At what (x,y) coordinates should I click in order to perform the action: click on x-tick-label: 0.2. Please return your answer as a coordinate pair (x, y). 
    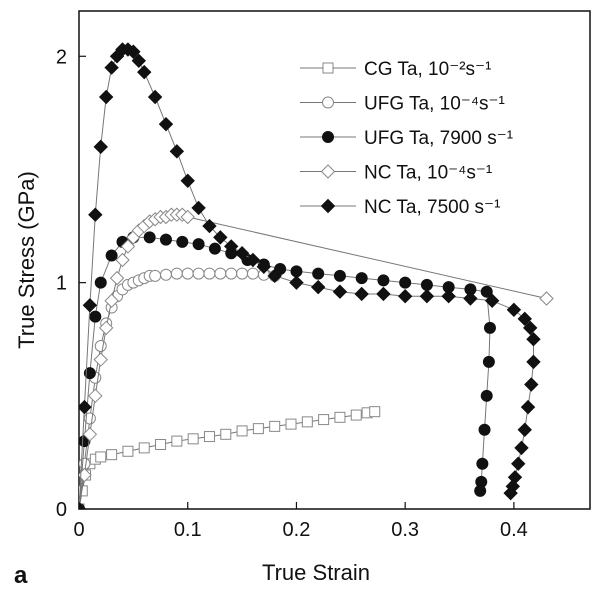
    Looking at the image, I should click on (297, 530).